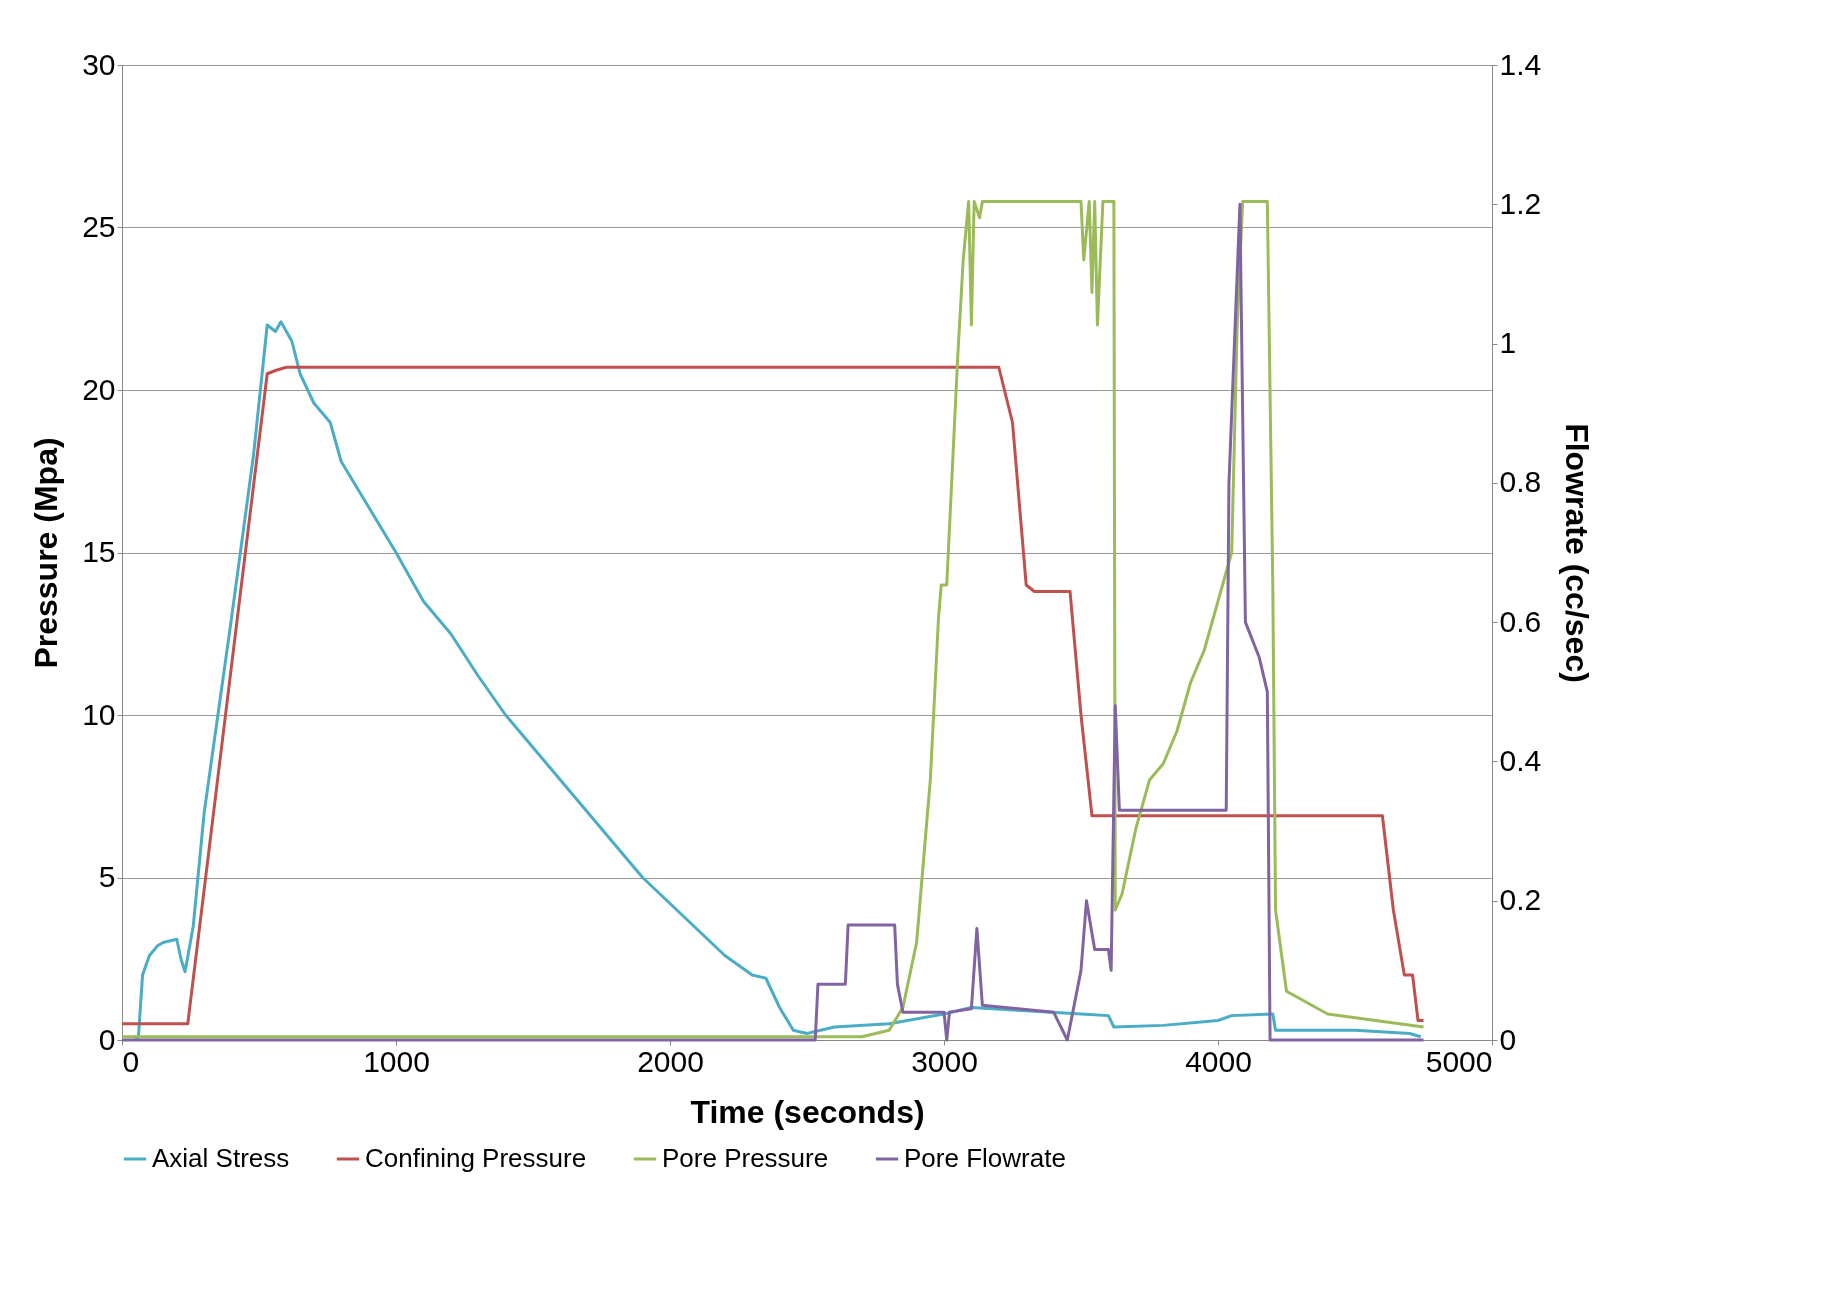 Image resolution: width=1835 pixels, height=1298 pixels. I want to click on y2-tick-label: 0.8, so click(1520, 482).